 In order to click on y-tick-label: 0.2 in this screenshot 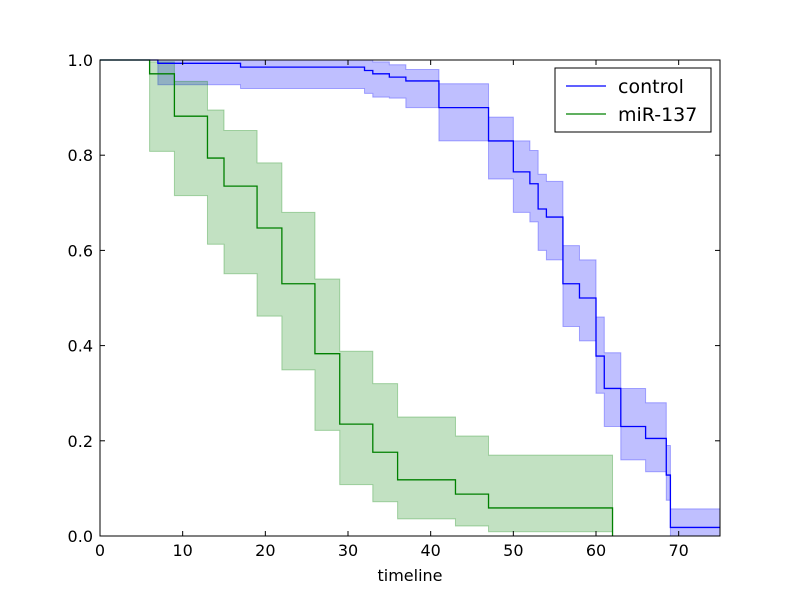, I will do `click(80, 441)`.